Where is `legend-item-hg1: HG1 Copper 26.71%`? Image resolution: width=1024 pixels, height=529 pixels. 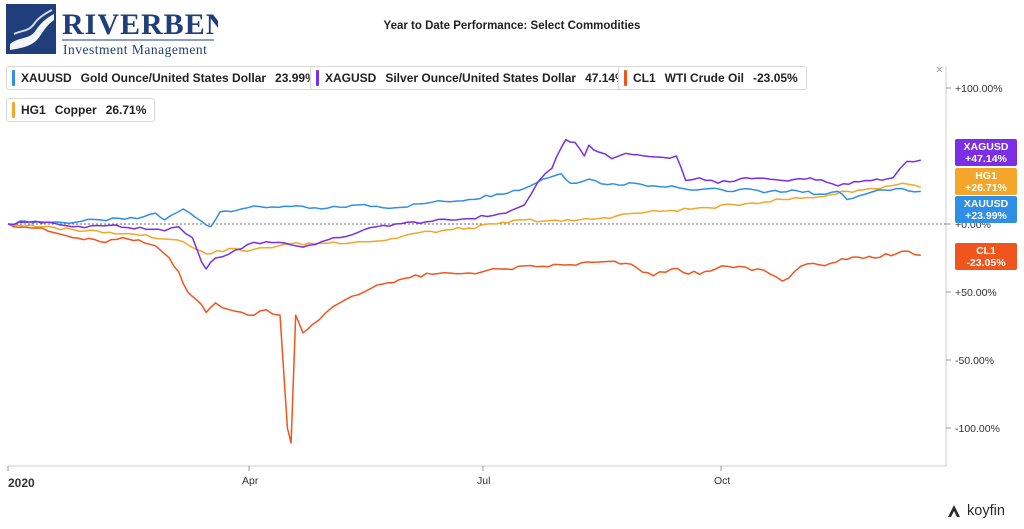 legend-item-hg1: HG1 Copper 26.71% is located at coordinates (81, 110).